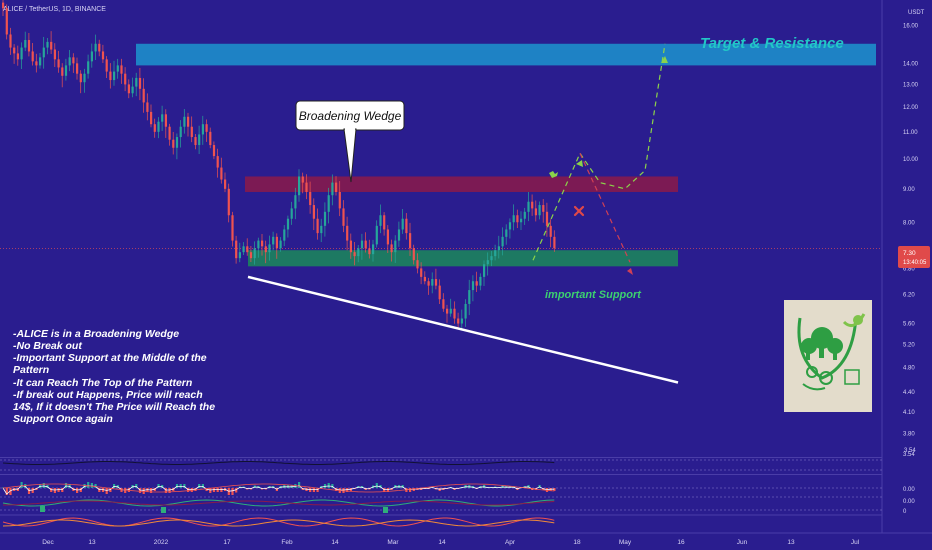 The image size is (932, 550). I want to click on wedge-label: Broadening Wedge, so click(350, 116).